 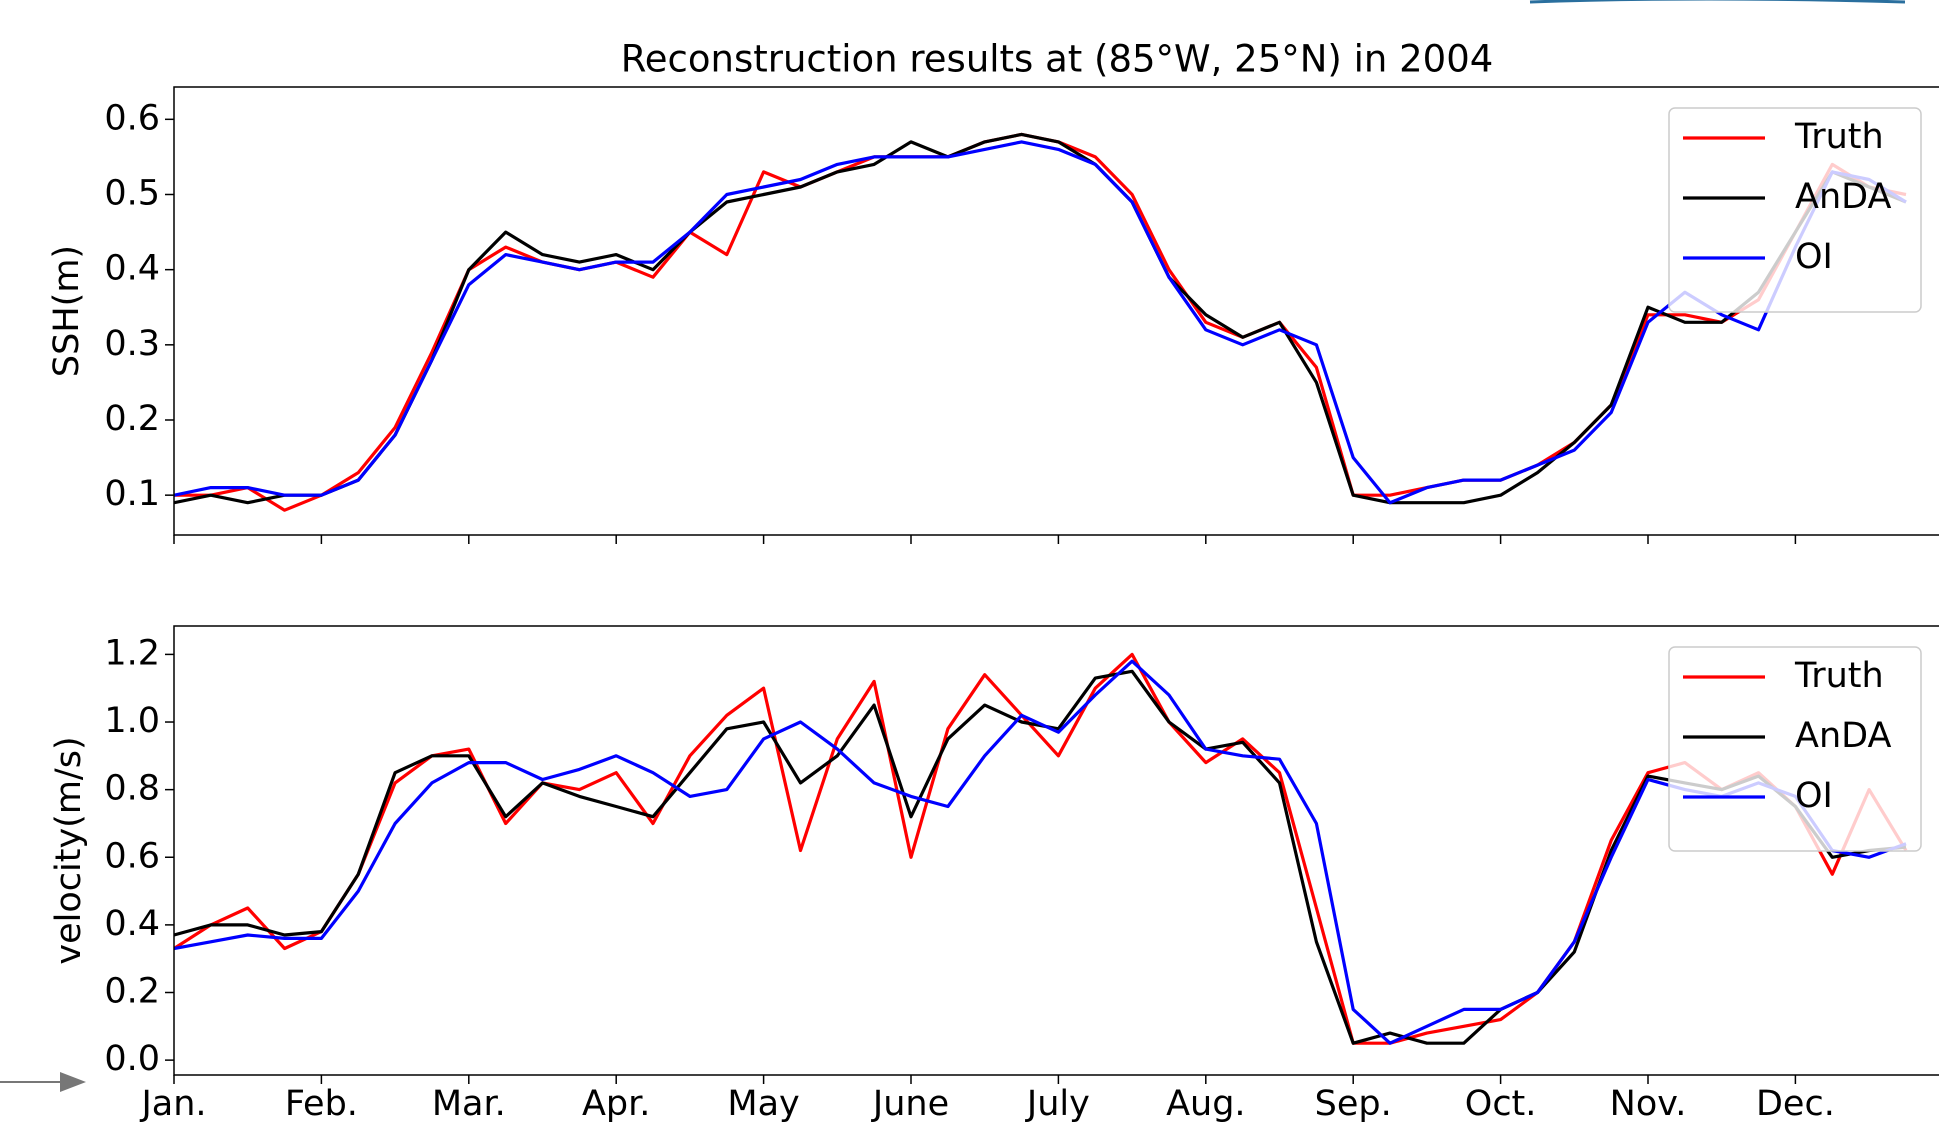 I want to click on decoration-arrowhead, so click(x=73, y=1082).